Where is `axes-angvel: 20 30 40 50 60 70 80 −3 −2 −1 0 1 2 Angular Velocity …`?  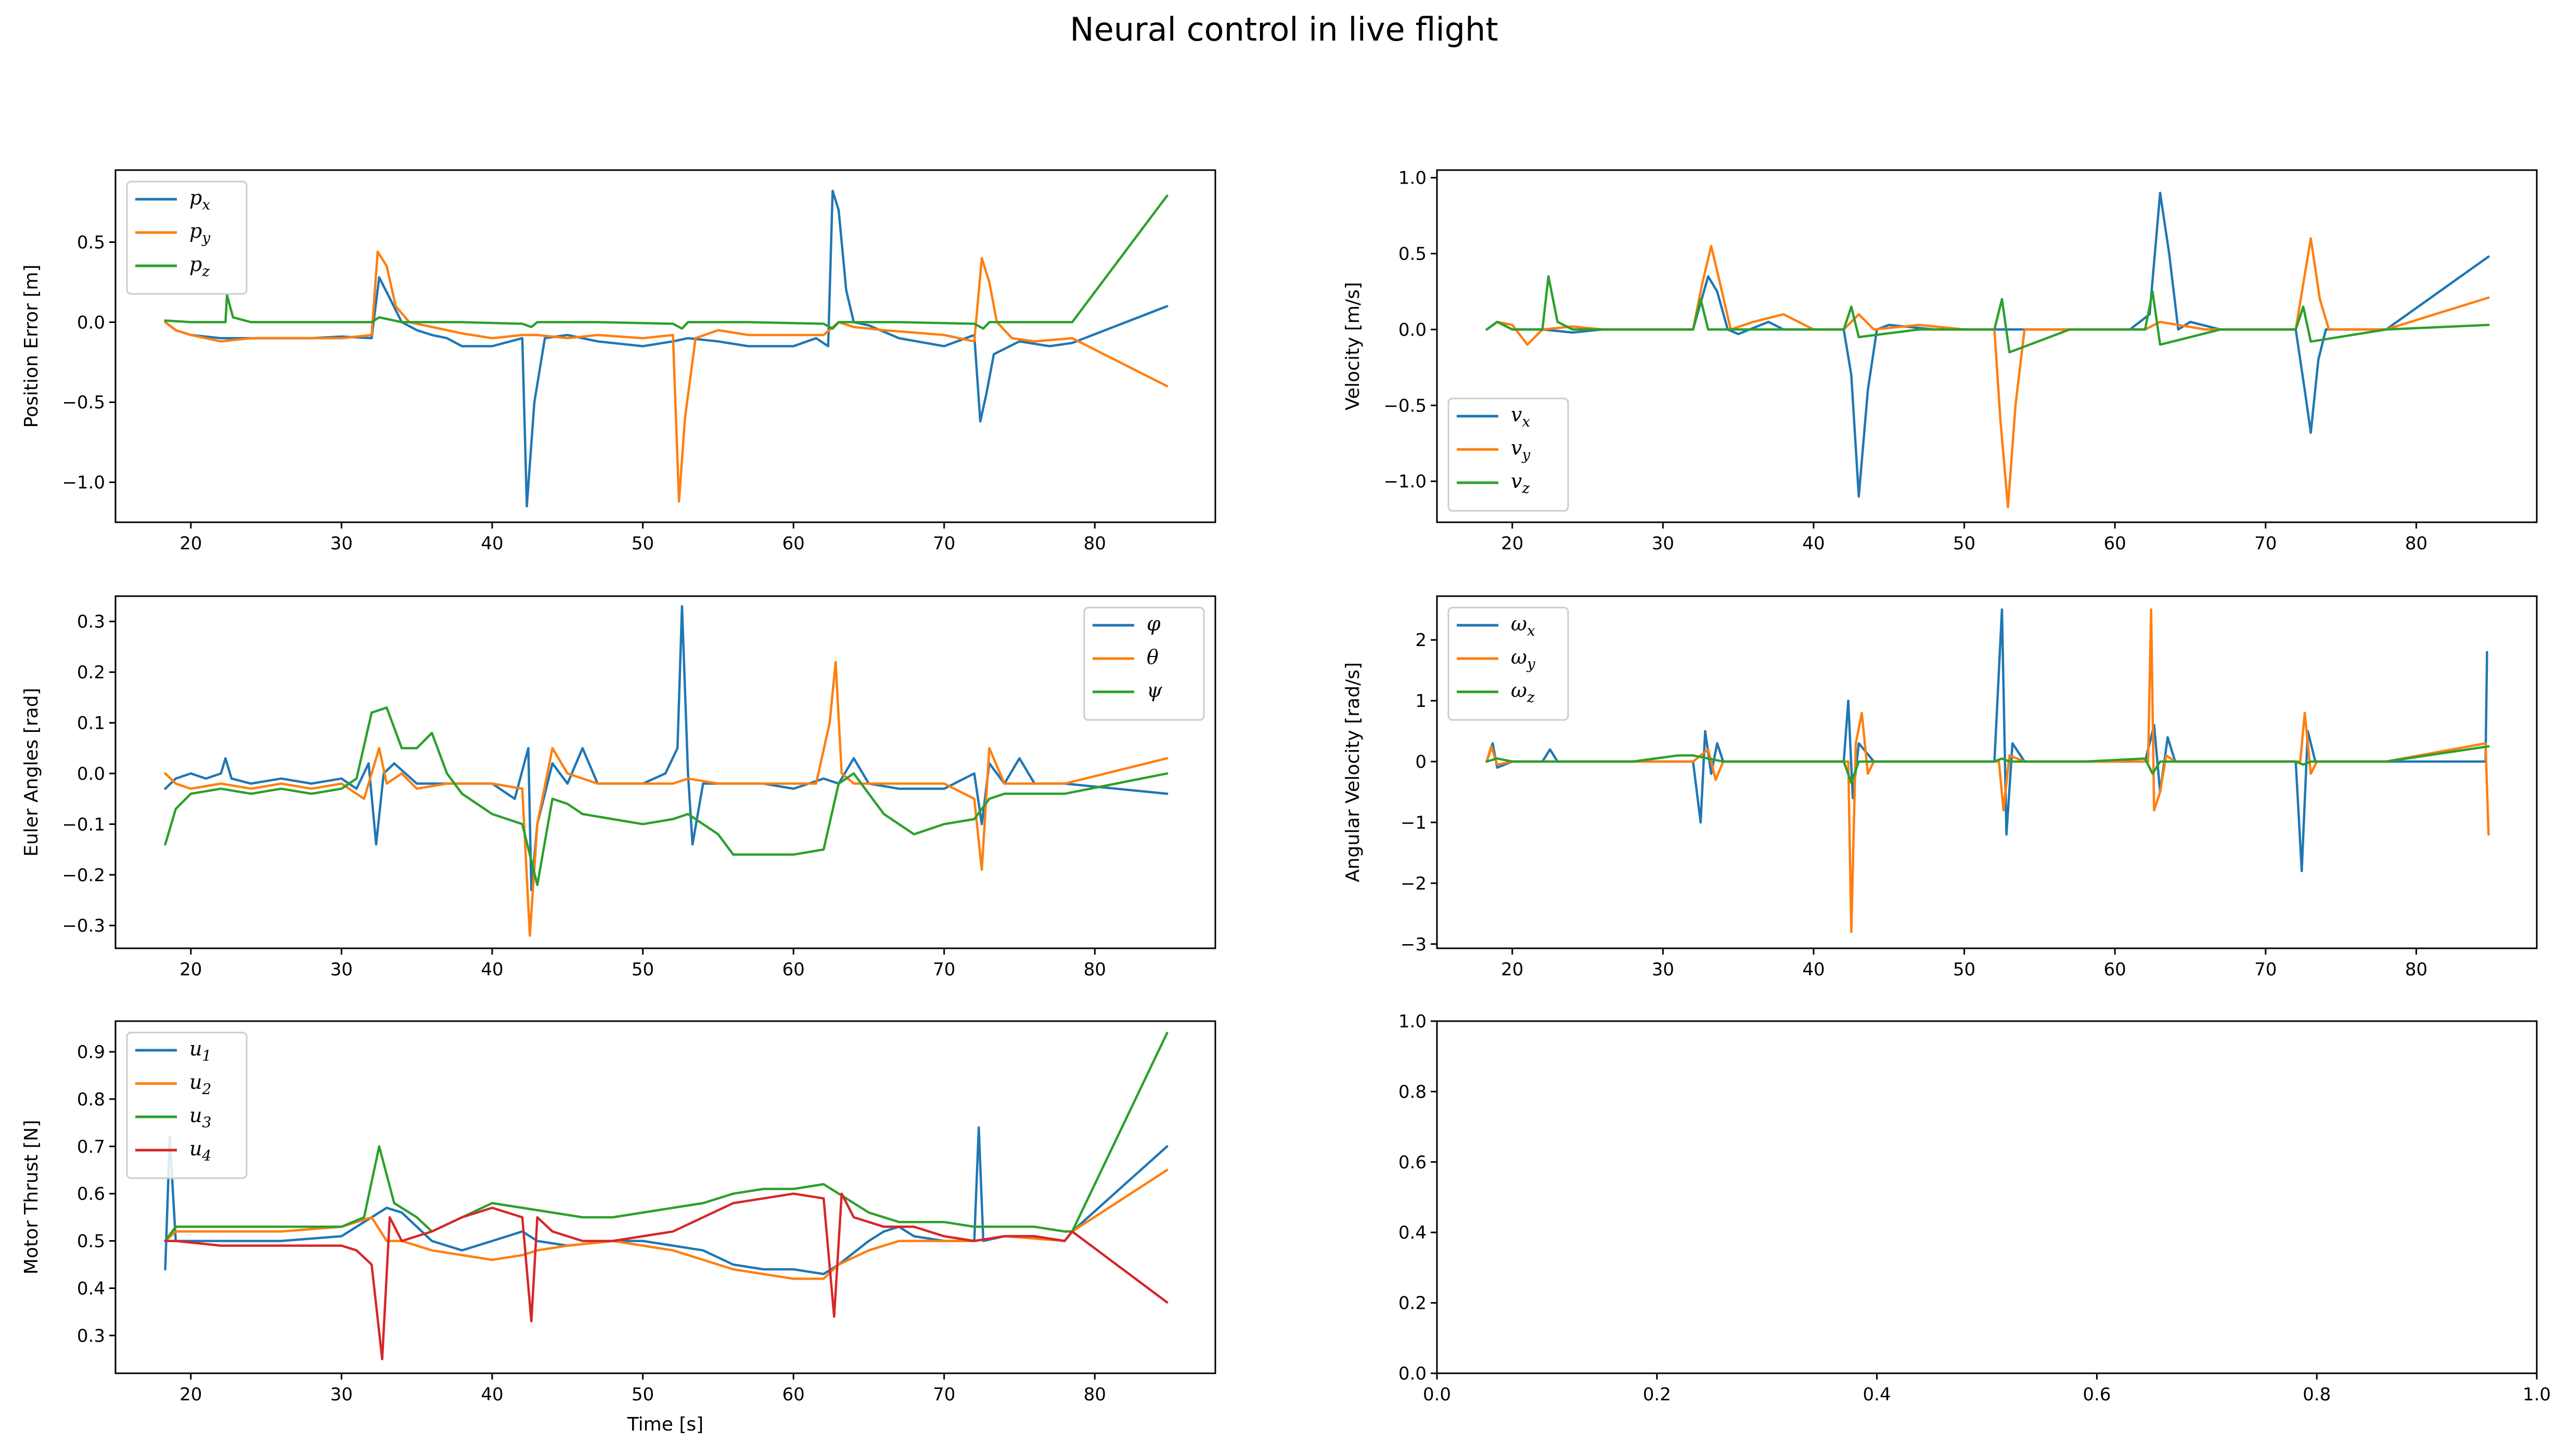
axes-angvel: 20 30 40 50 60 70 80 −3 −2 −1 0 1 2 Angular Velocity … is located at coordinates (1940, 788).